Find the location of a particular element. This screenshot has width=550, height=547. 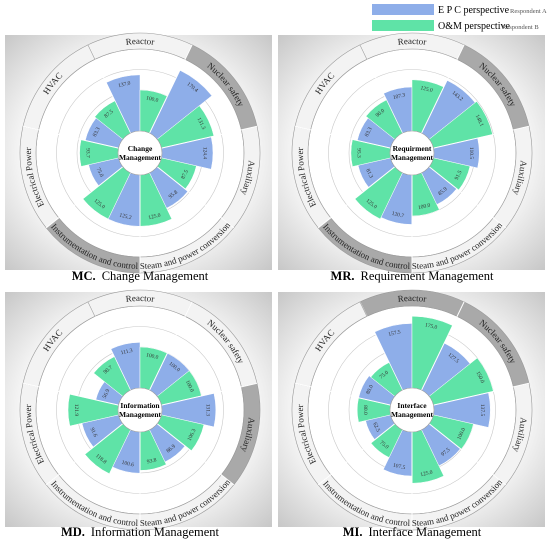

value-label: 150.0 is located at coordinates (479, 377).